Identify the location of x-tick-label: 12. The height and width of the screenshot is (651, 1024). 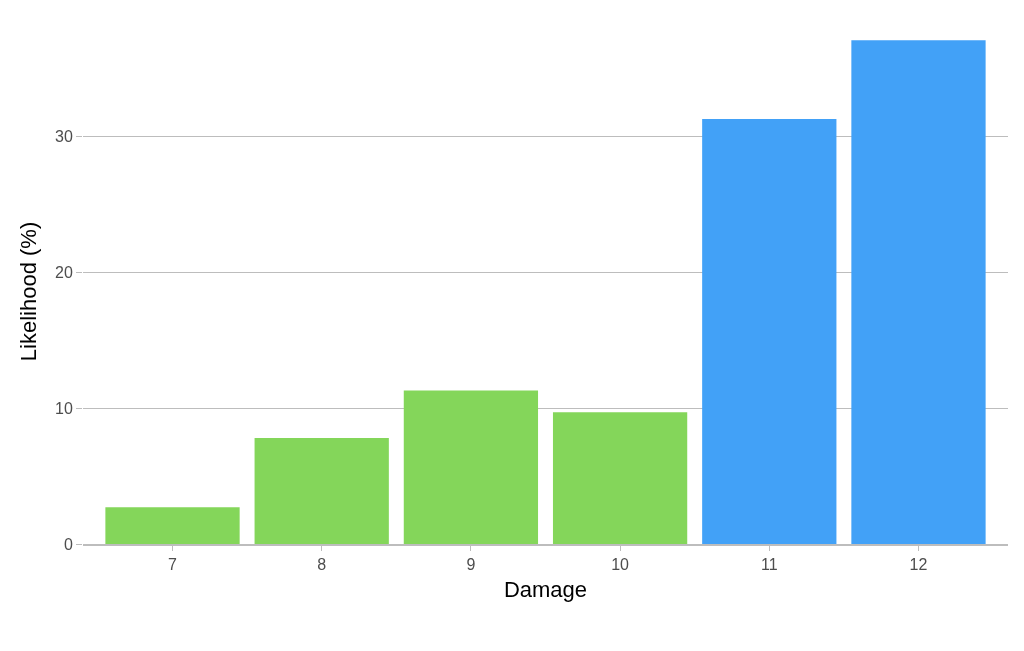
(918, 564).